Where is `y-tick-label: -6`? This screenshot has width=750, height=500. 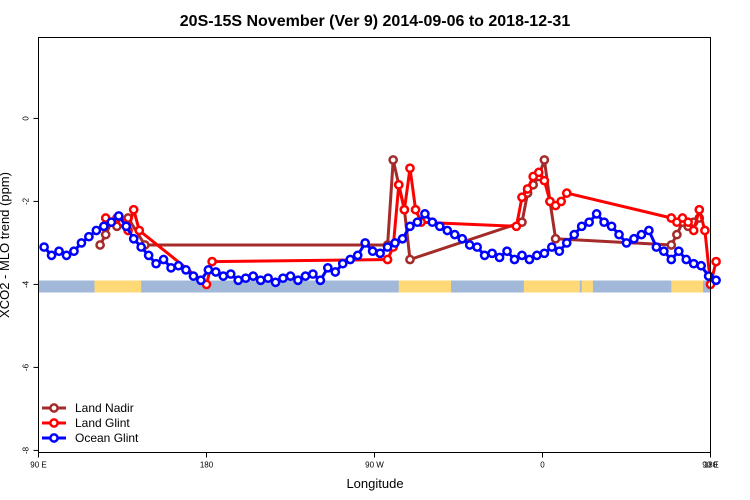 y-tick-label: -6 is located at coordinates (26, 367).